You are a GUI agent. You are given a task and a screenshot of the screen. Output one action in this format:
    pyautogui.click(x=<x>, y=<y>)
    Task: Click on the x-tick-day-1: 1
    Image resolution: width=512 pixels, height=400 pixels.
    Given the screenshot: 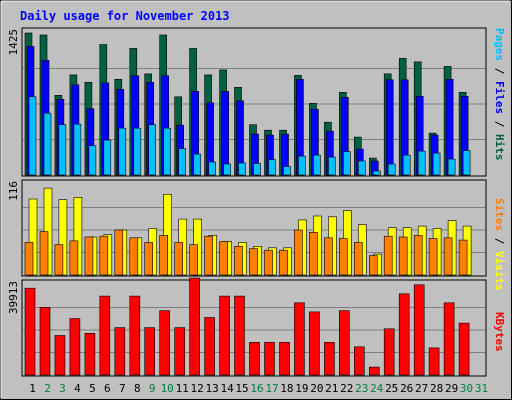 What is the action you would take?
    pyautogui.click(x=32, y=388)
    